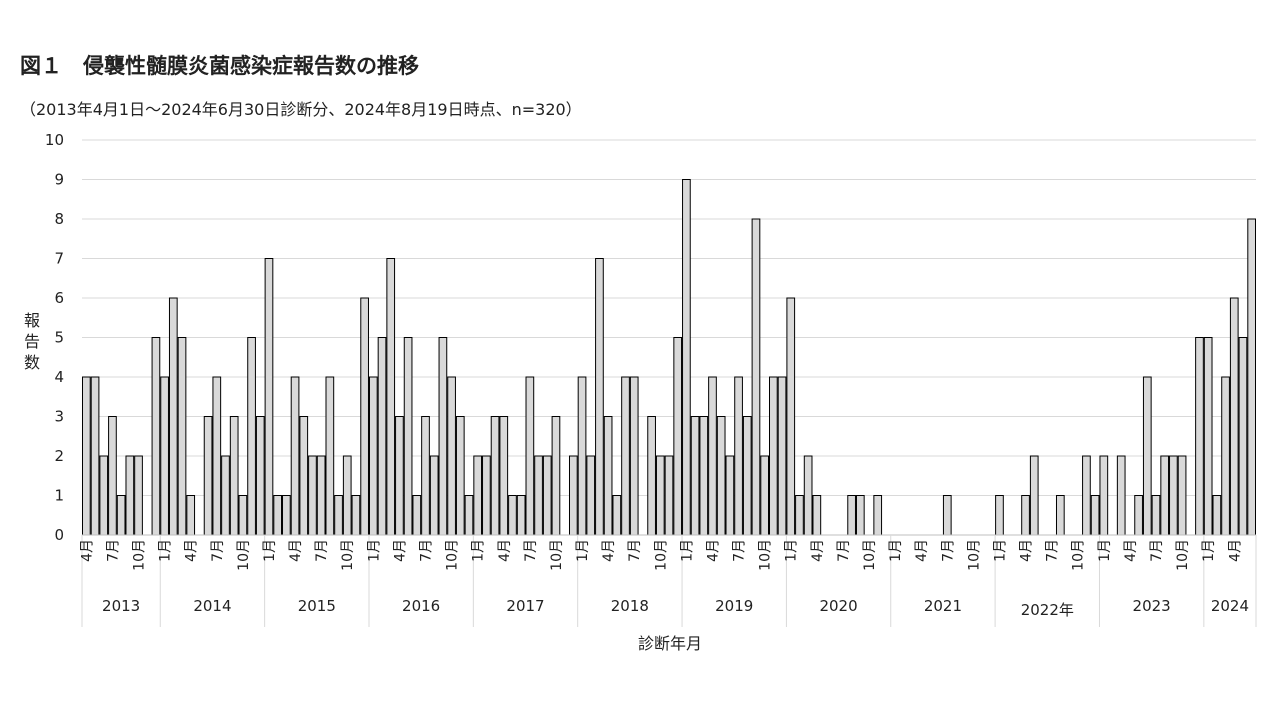 This screenshot has height=720, width=1280. Describe the element at coordinates (59, 180) in the screenshot. I see `y-tick-label: 9` at that location.